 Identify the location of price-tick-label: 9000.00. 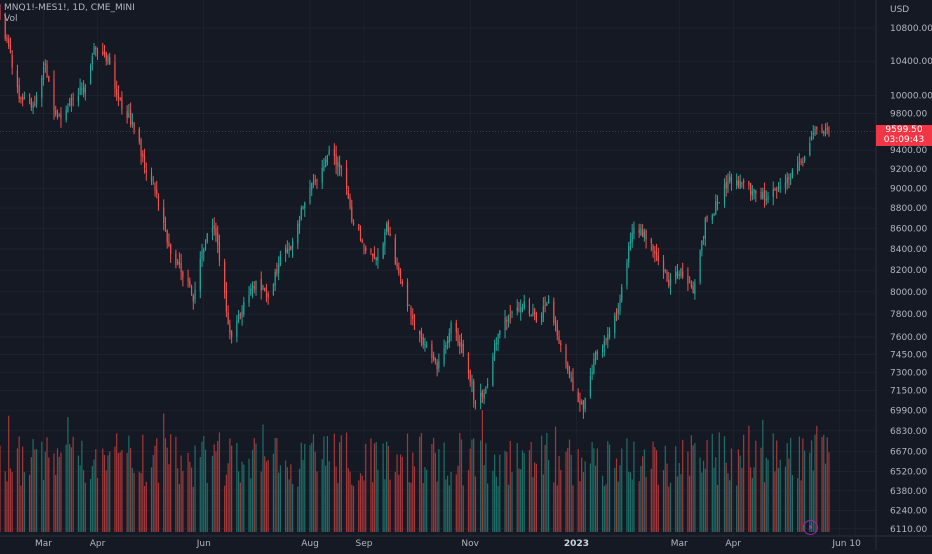
(908, 189).